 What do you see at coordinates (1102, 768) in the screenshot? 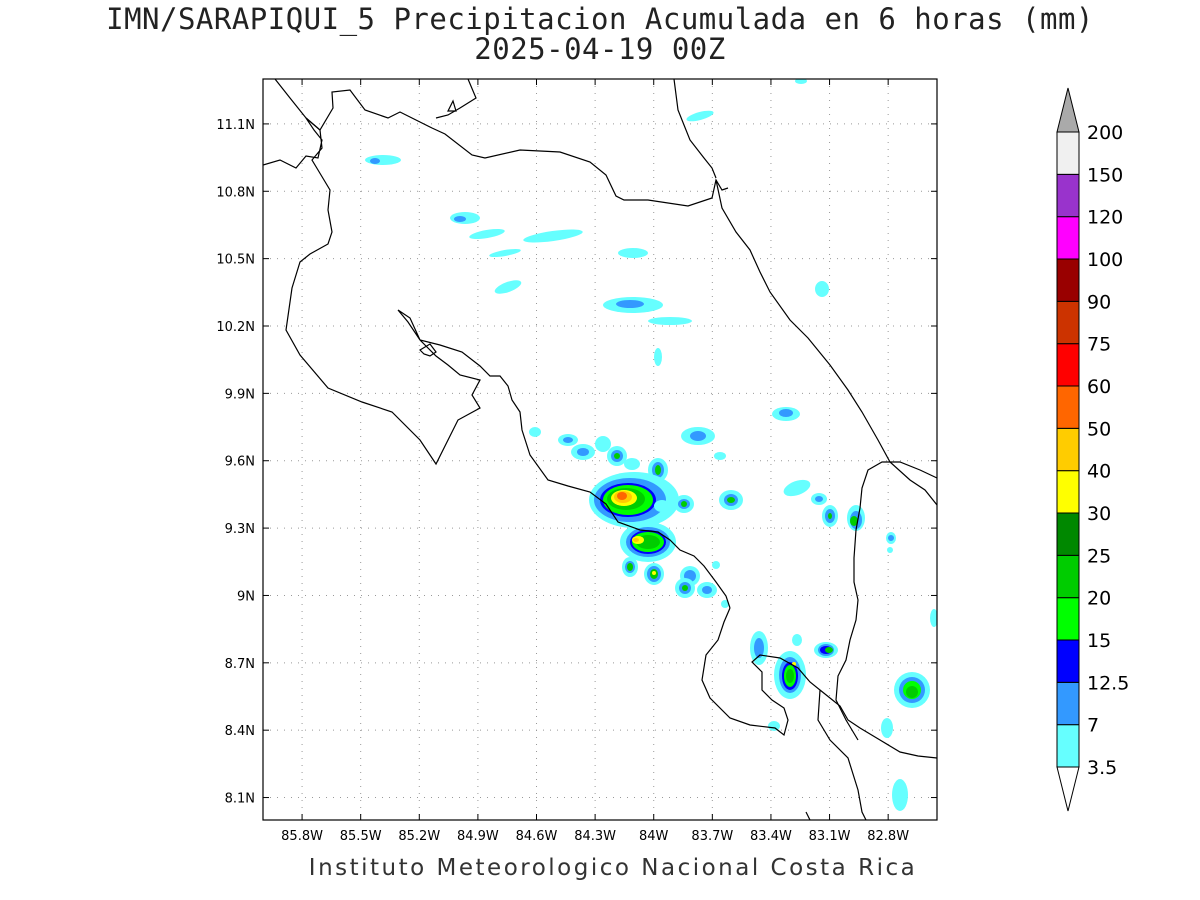
I see `colorbar-label: 3.5` at bounding box center [1102, 768].